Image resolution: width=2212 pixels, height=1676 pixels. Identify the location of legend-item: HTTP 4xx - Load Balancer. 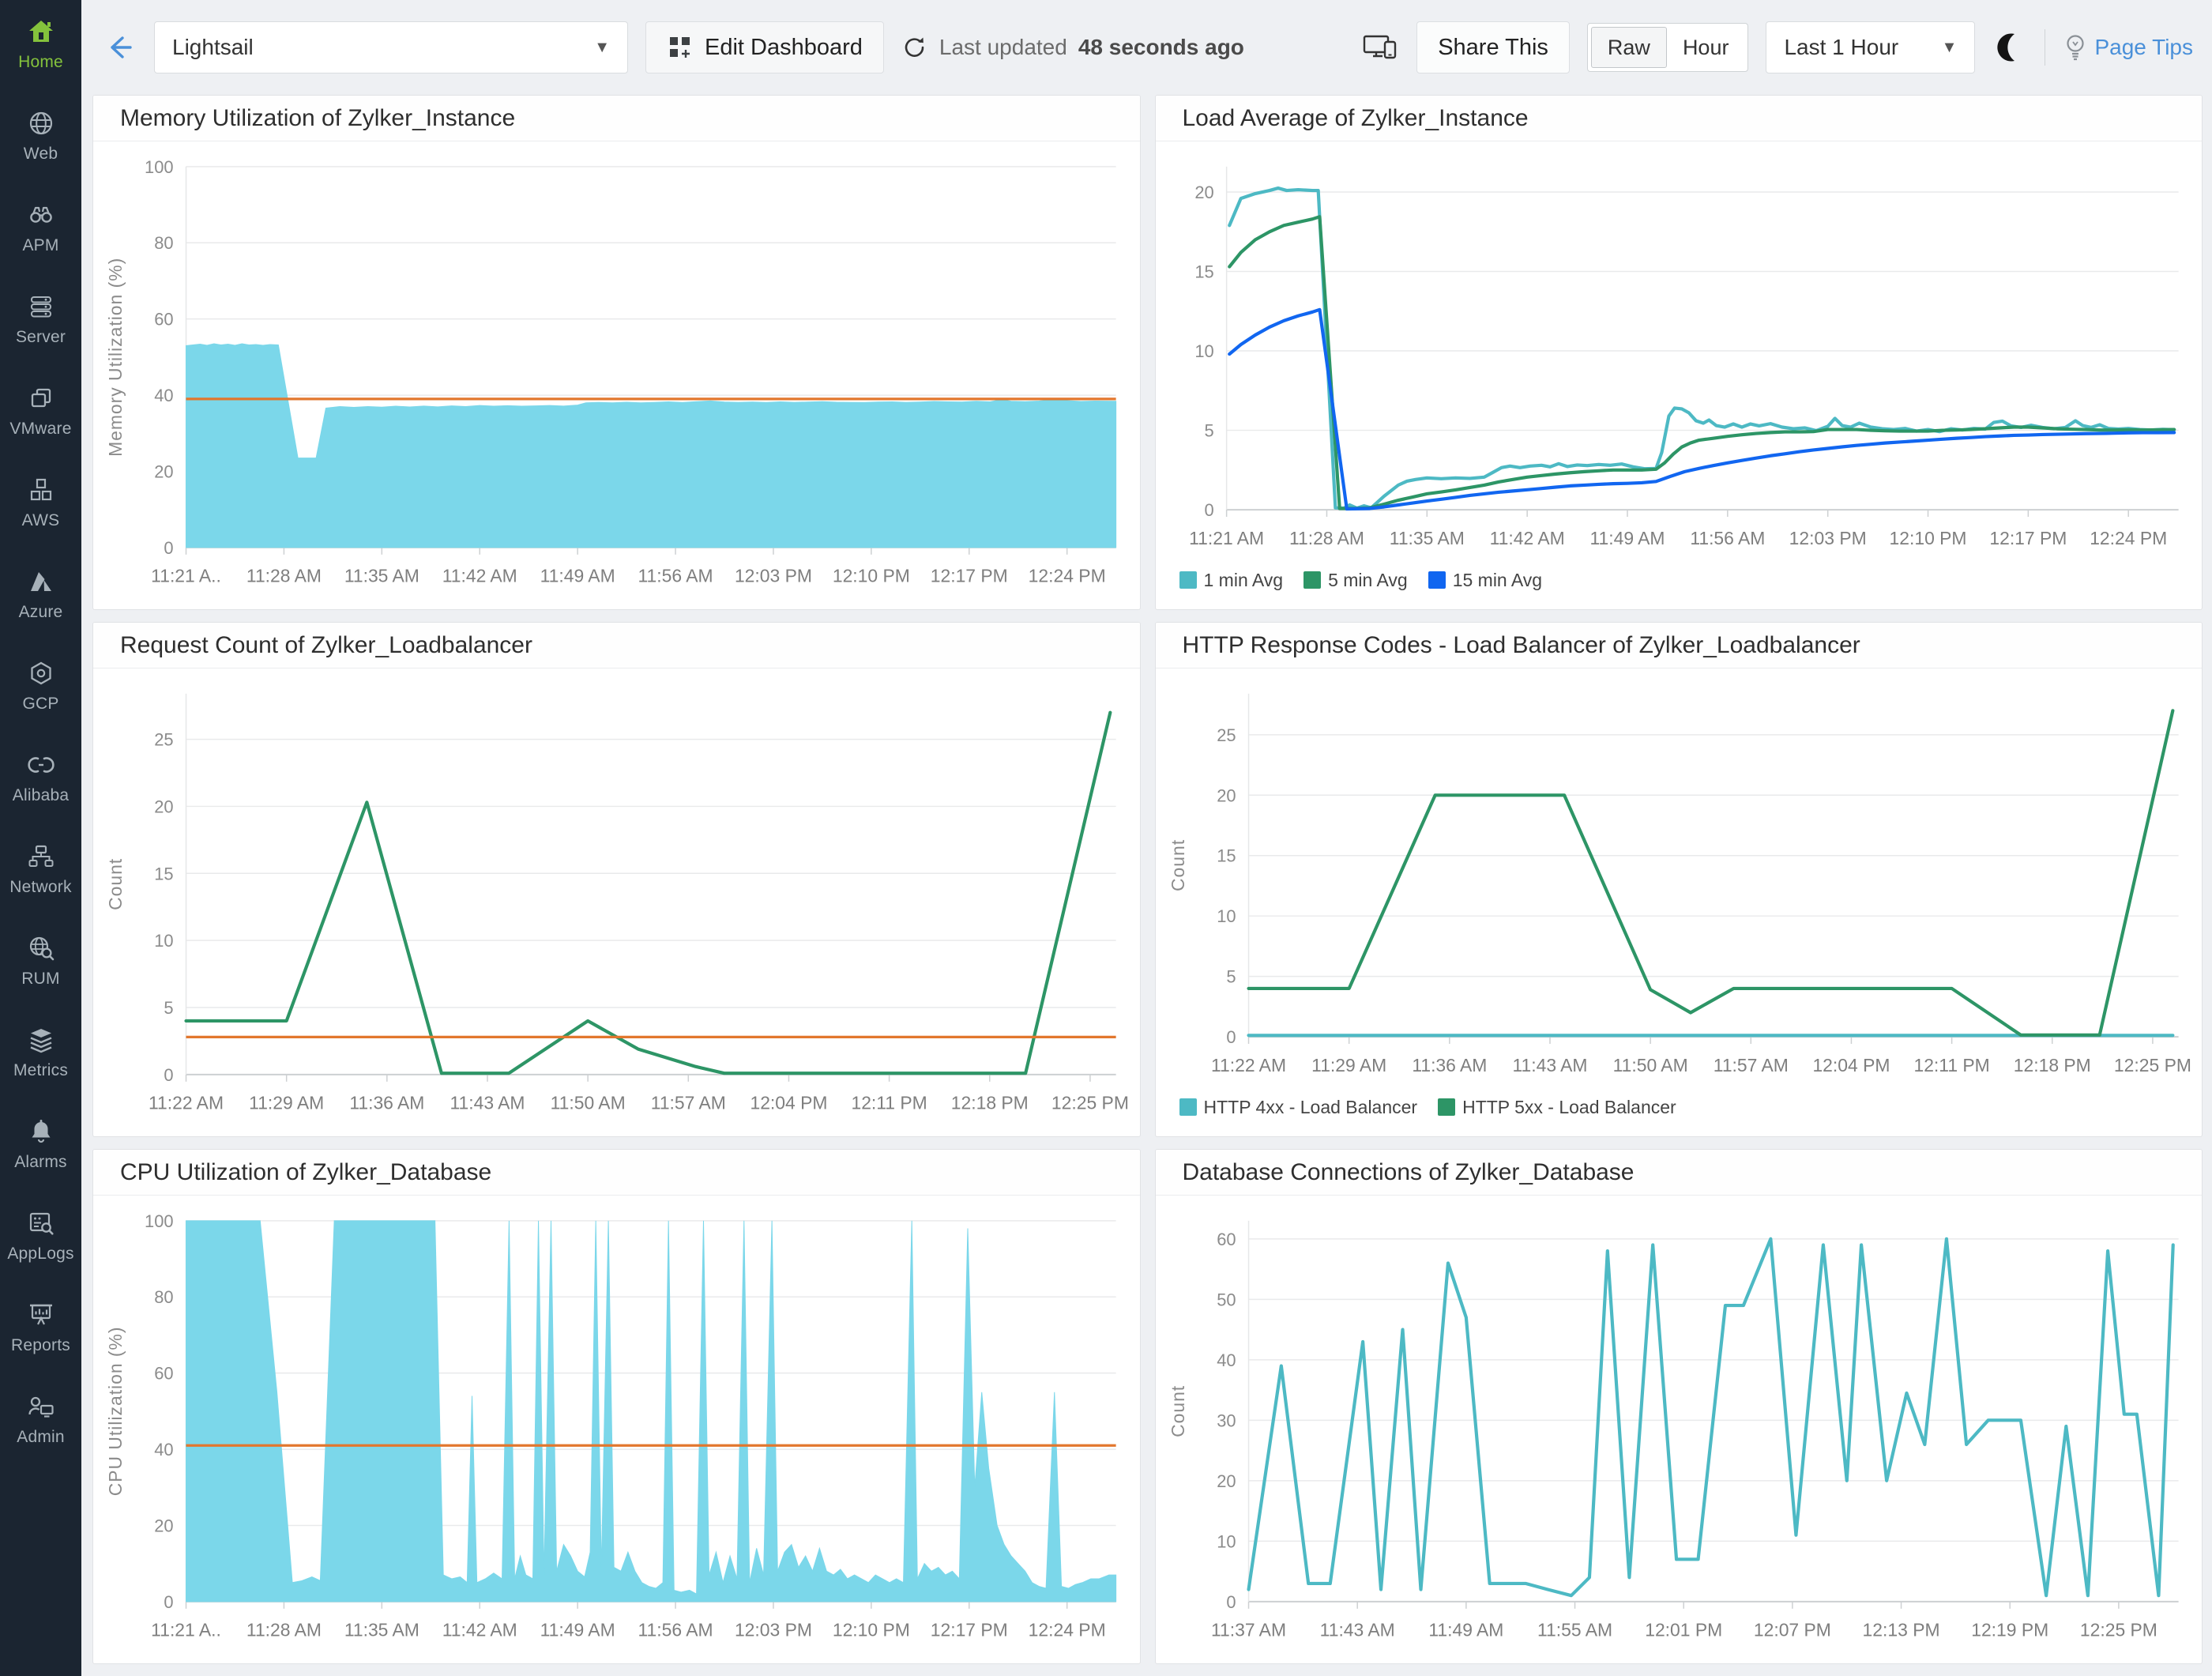
(1298, 1107).